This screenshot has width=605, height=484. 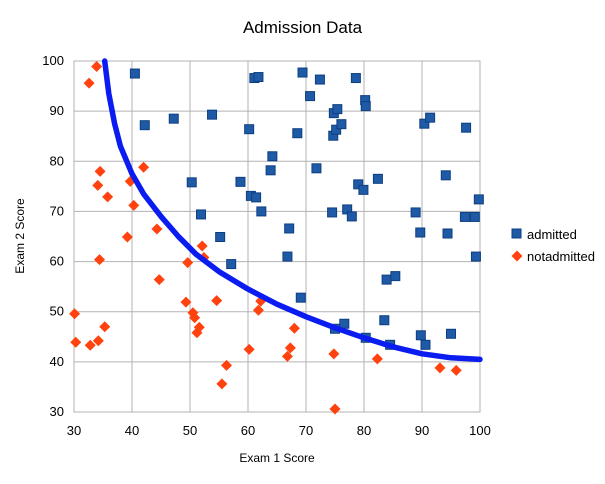 What do you see at coordinates (20, 236) in the screenshot?
I see `y-axis-title: Exam 2 Score` at bounding box center [20, 236].